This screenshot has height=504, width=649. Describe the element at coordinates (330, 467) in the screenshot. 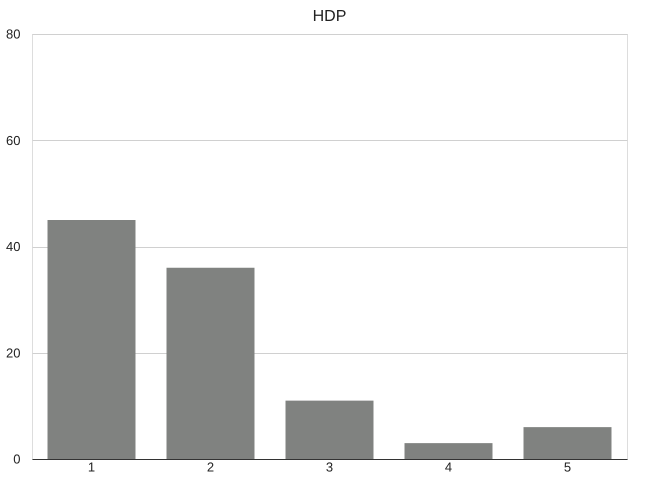

I see `x-tick-label: 3` at that location.